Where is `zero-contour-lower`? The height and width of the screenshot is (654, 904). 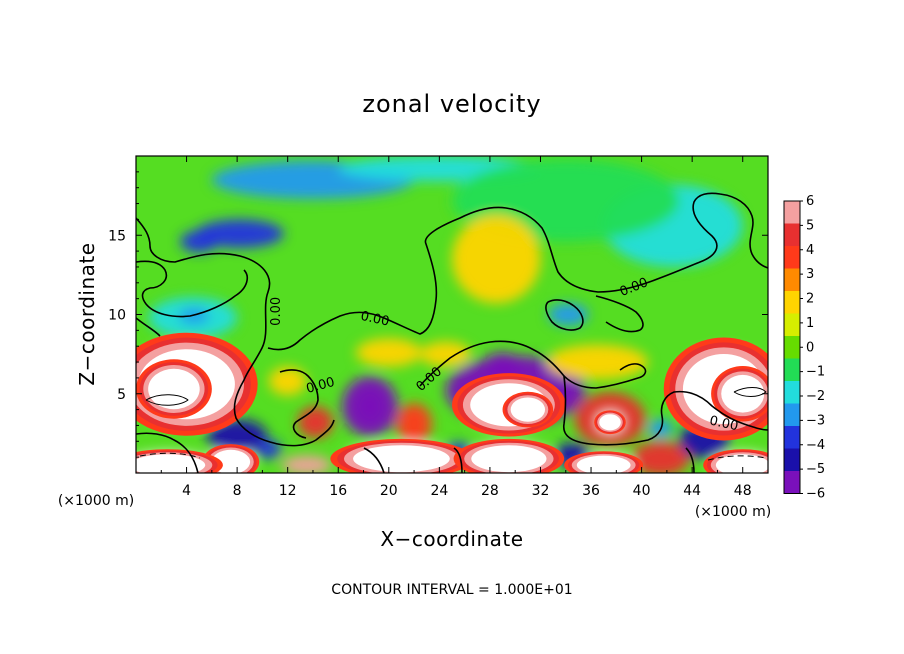 zero-contour-lower is located at coordinates (665, 410).